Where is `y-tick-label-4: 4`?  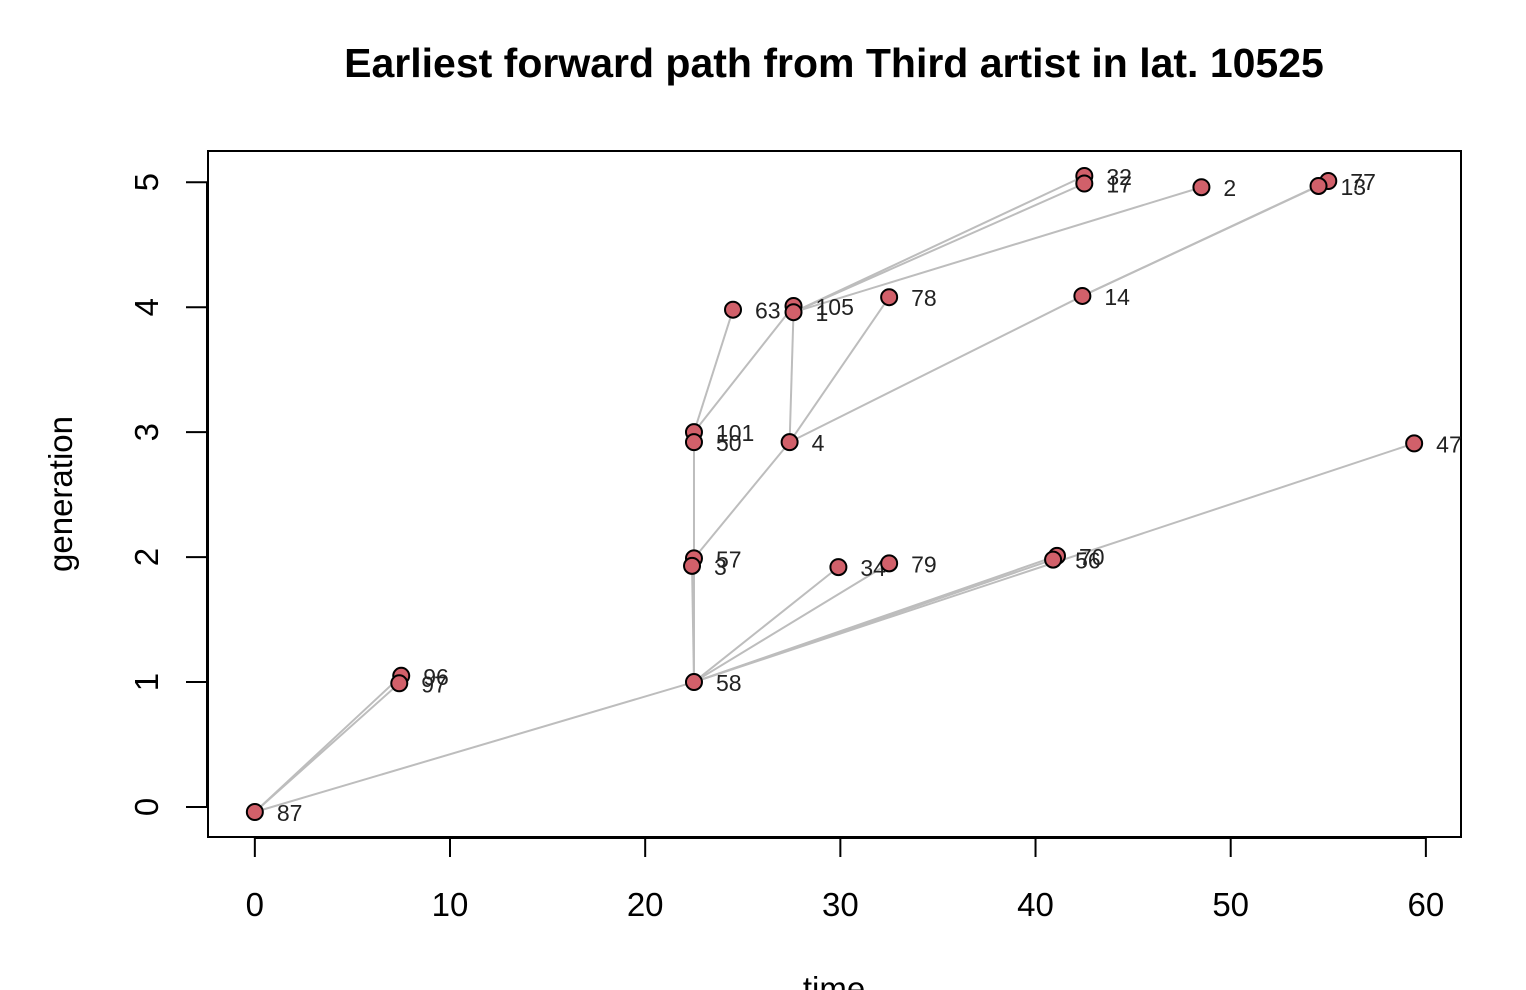
y-tick-label-4: 4 is located at coordinates (146, 307).